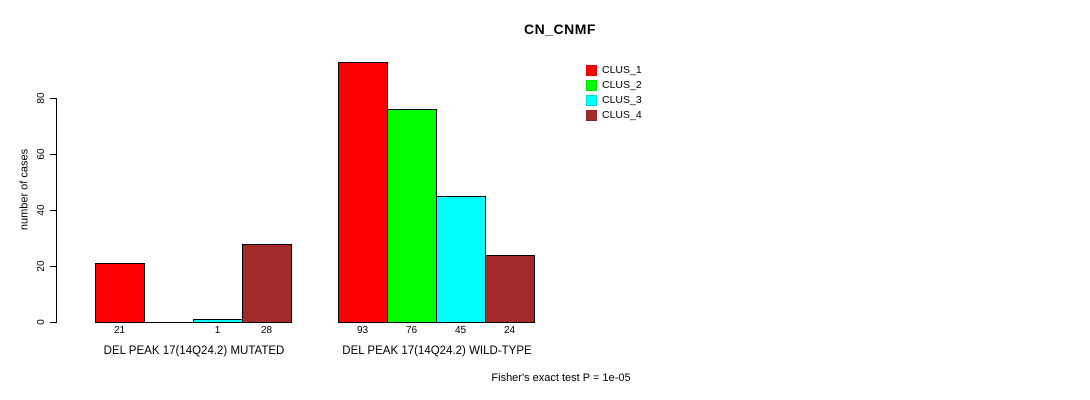  Describe the element at coordinates (41, 154) in the screenshot. I see `y-tick-label: 60` at that location.